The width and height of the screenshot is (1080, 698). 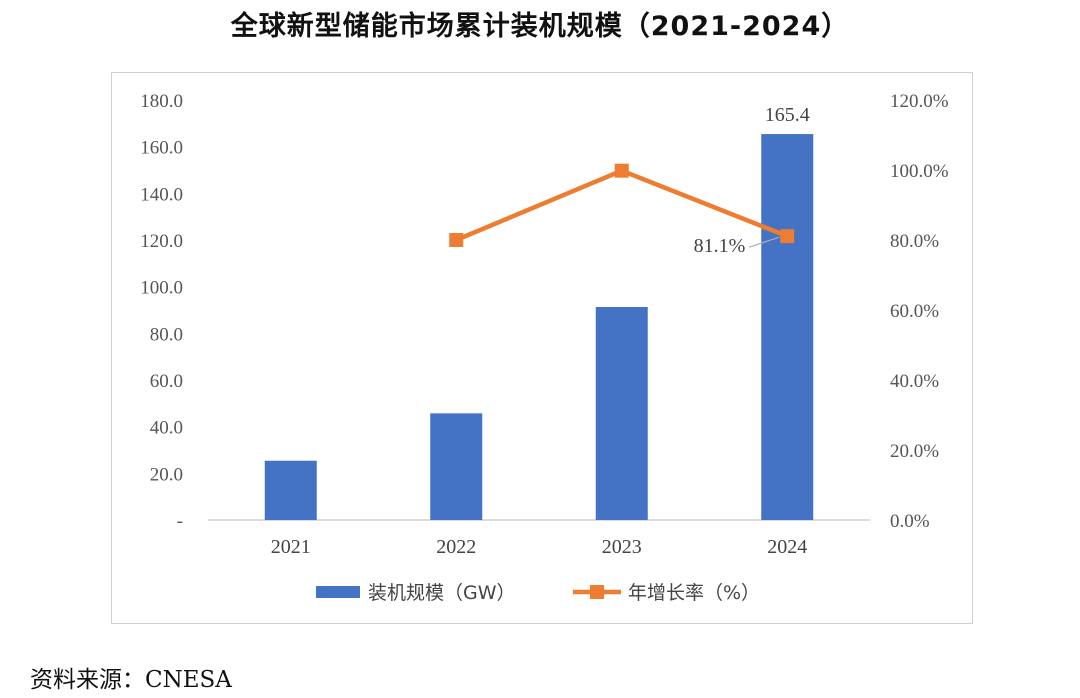 What do you see at coordinates (694, 593) in the screenshot?
I see `legend-line-label: 年增长率（%）` at bounding box center [694, 593].